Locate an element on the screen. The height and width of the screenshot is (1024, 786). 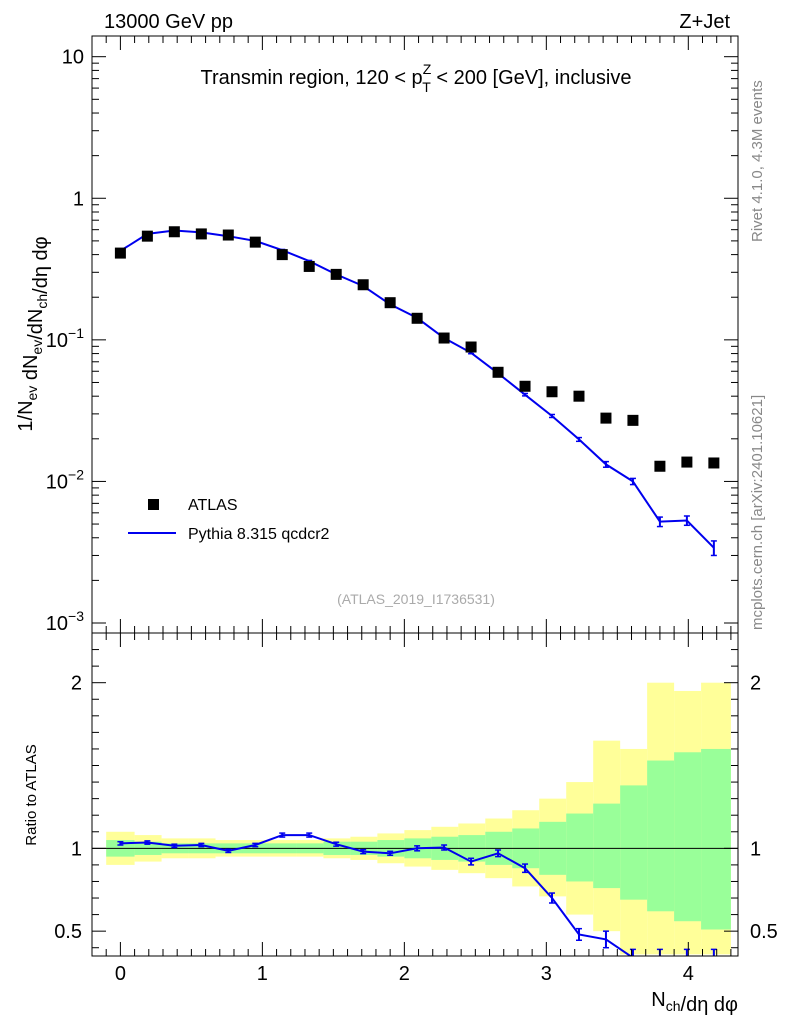
legend: ATLAS Pythia 8.315 qcdcr2 is located at coordinates (229, 520).